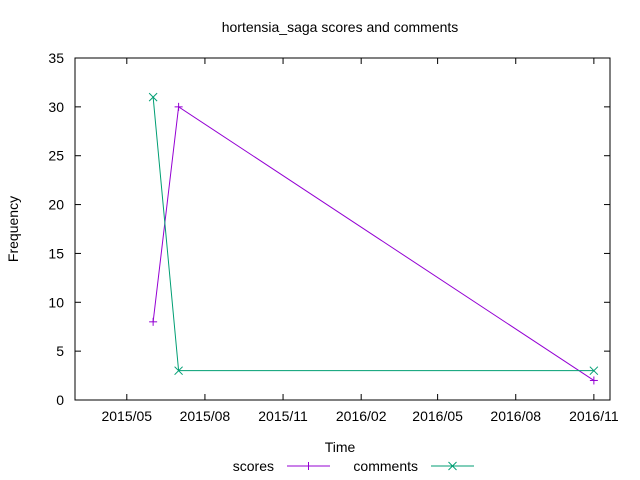 The image size is (640, 480). What do you see at coordinates (56, 205) in the screenshot?
I see `y-tick-label: 20` at bounding box center [56, 205].